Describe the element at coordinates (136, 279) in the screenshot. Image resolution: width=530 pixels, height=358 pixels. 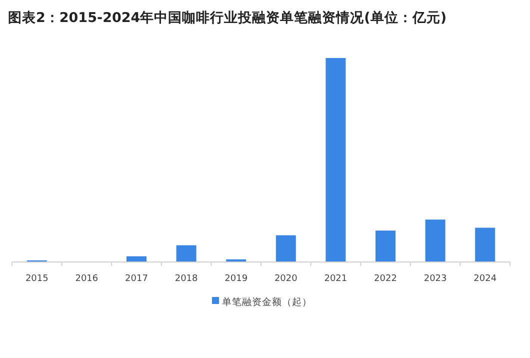
I see `x-tick-label: 2017` at that location.